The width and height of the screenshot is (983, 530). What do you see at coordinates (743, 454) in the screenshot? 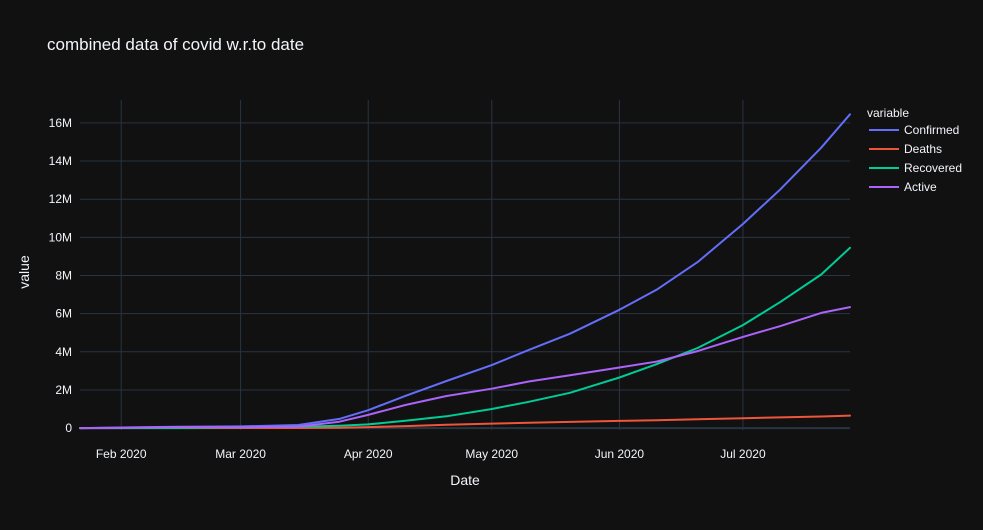
I see `x-tick-label: Jul 2020` at bounding box center [743, 454].